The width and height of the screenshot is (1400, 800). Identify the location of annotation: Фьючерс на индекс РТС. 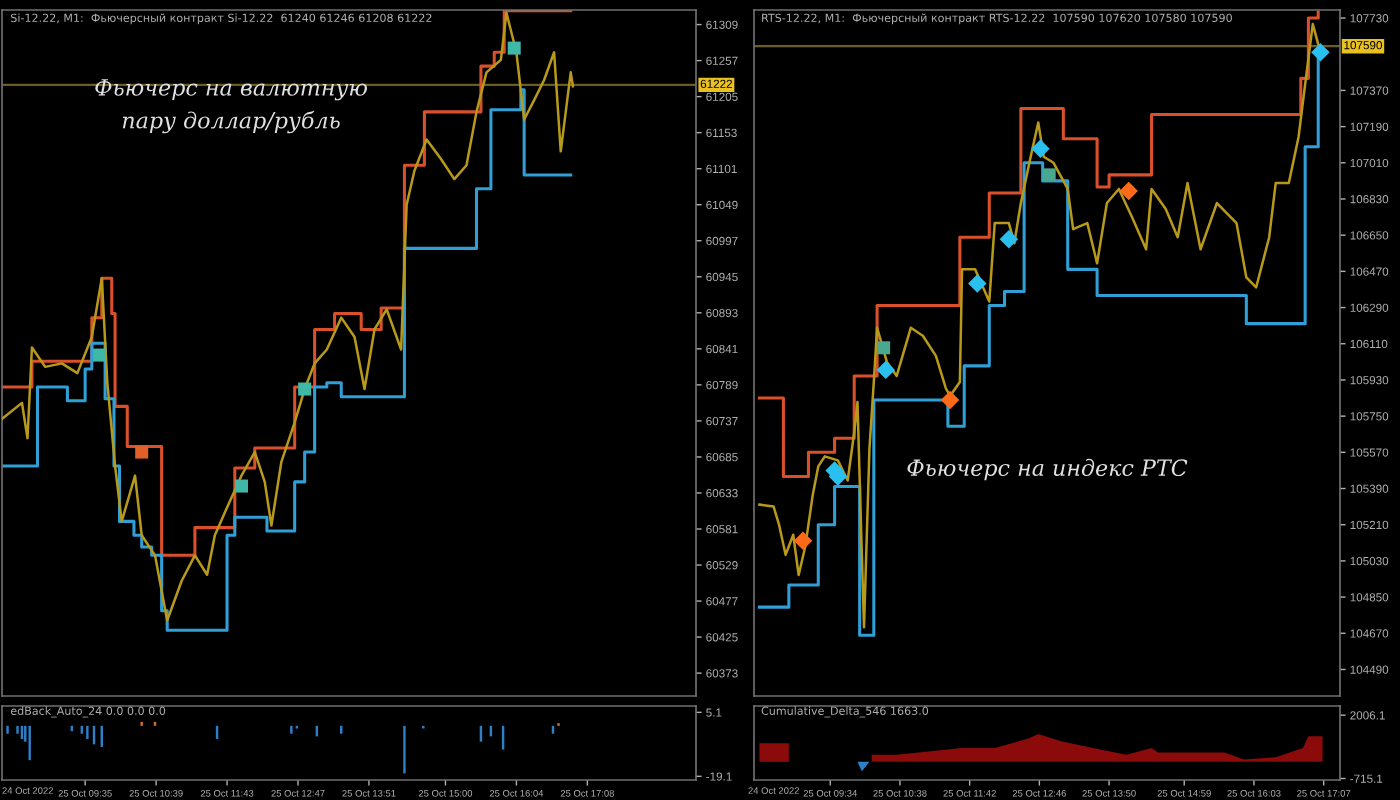
(1047, 469).